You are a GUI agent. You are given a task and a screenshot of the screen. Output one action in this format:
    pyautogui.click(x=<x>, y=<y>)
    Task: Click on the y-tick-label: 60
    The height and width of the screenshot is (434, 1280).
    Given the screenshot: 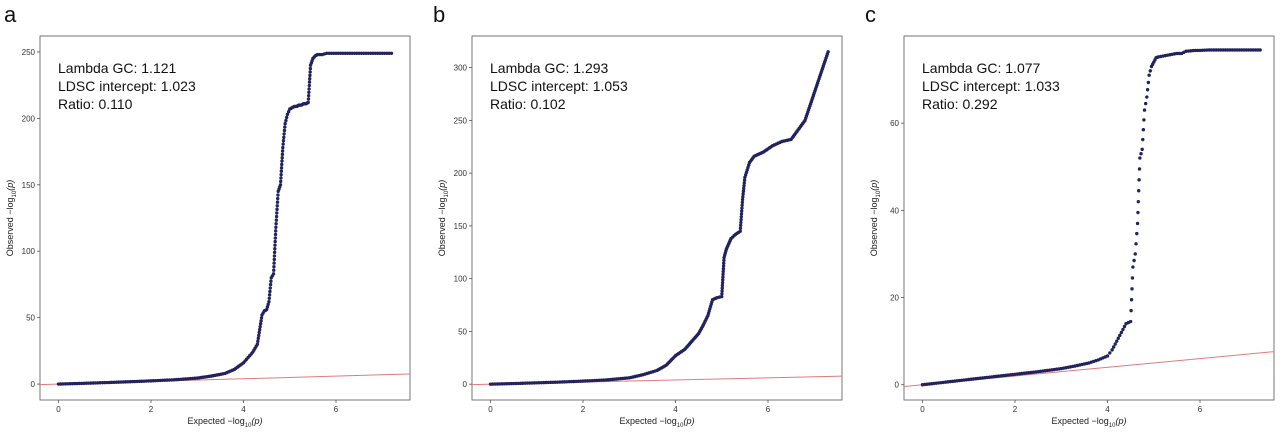 What is the action you would take?
    pyautogui.click(x=894, y=123)
    